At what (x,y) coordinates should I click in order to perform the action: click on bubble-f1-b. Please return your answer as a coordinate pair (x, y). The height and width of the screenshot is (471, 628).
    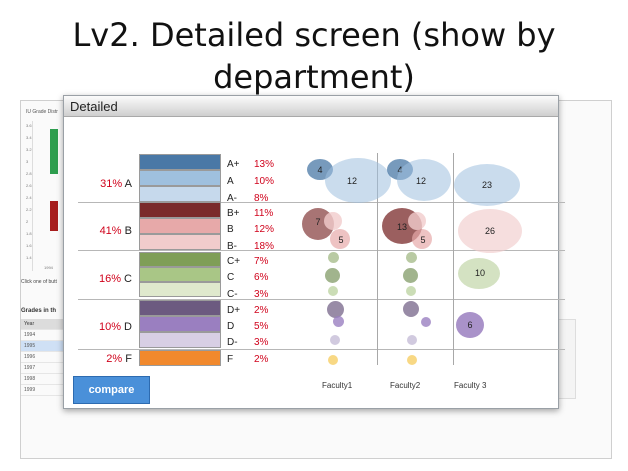
    Looking at the image, I should click on (340, 239).